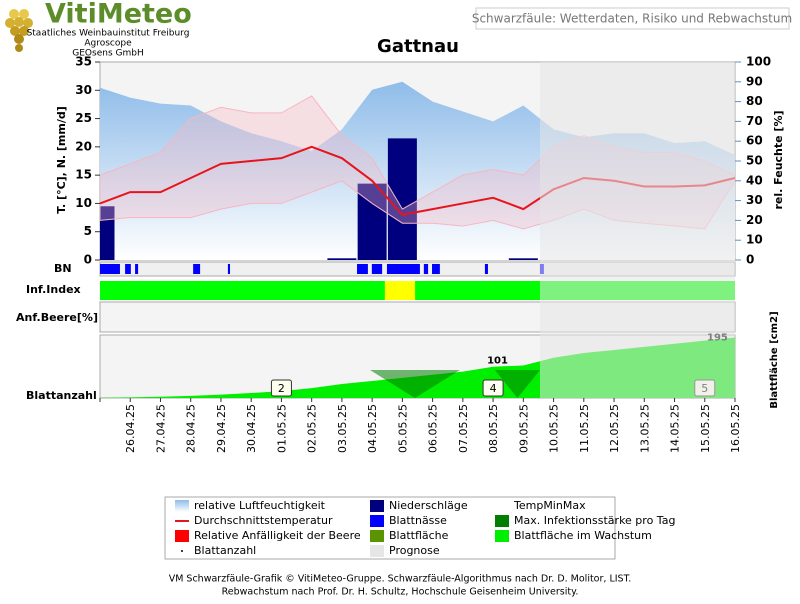 The width and height of the screenshot is (800, 604). Describe the element at coordinates (774, 359) in the screenshot. I see `leaf-axis-title: Blattfläche [cm2]` at that location.